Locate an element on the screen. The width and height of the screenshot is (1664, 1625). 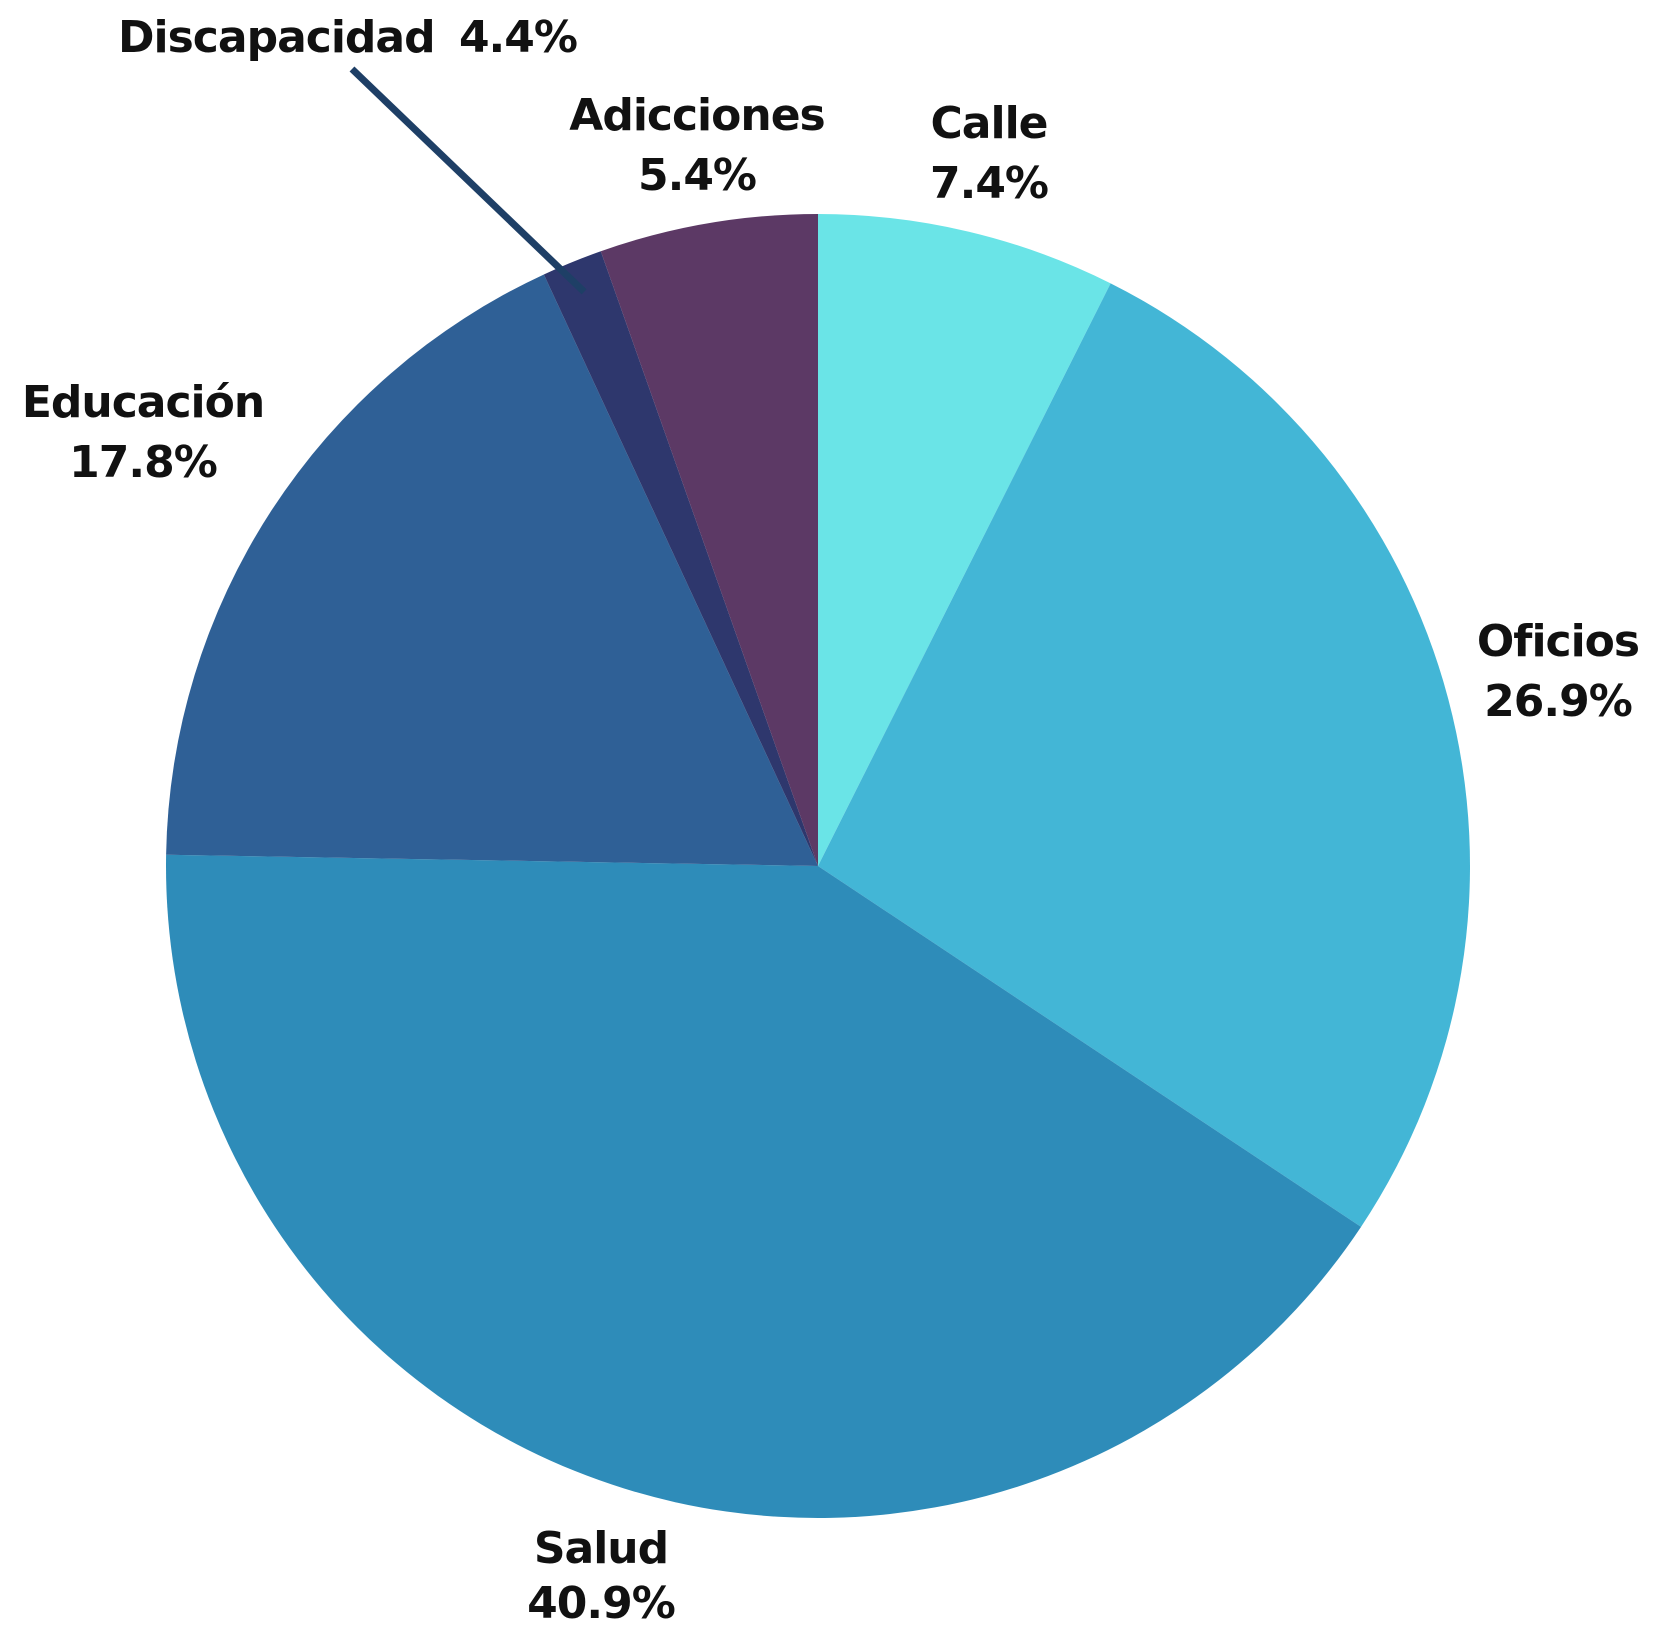
value-calle: 7.4% is located at coordinates (989, 183).